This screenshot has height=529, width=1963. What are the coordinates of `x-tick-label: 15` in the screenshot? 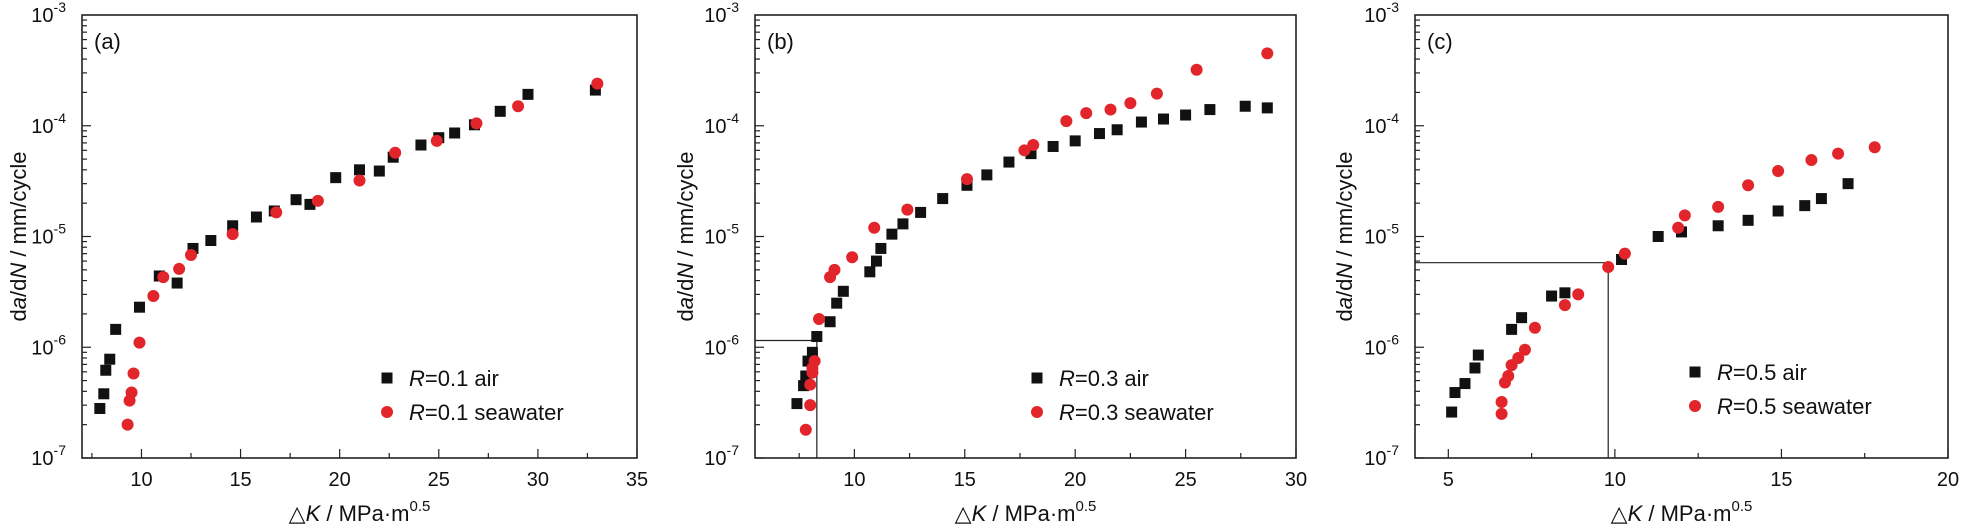 It's located at (965, 480).